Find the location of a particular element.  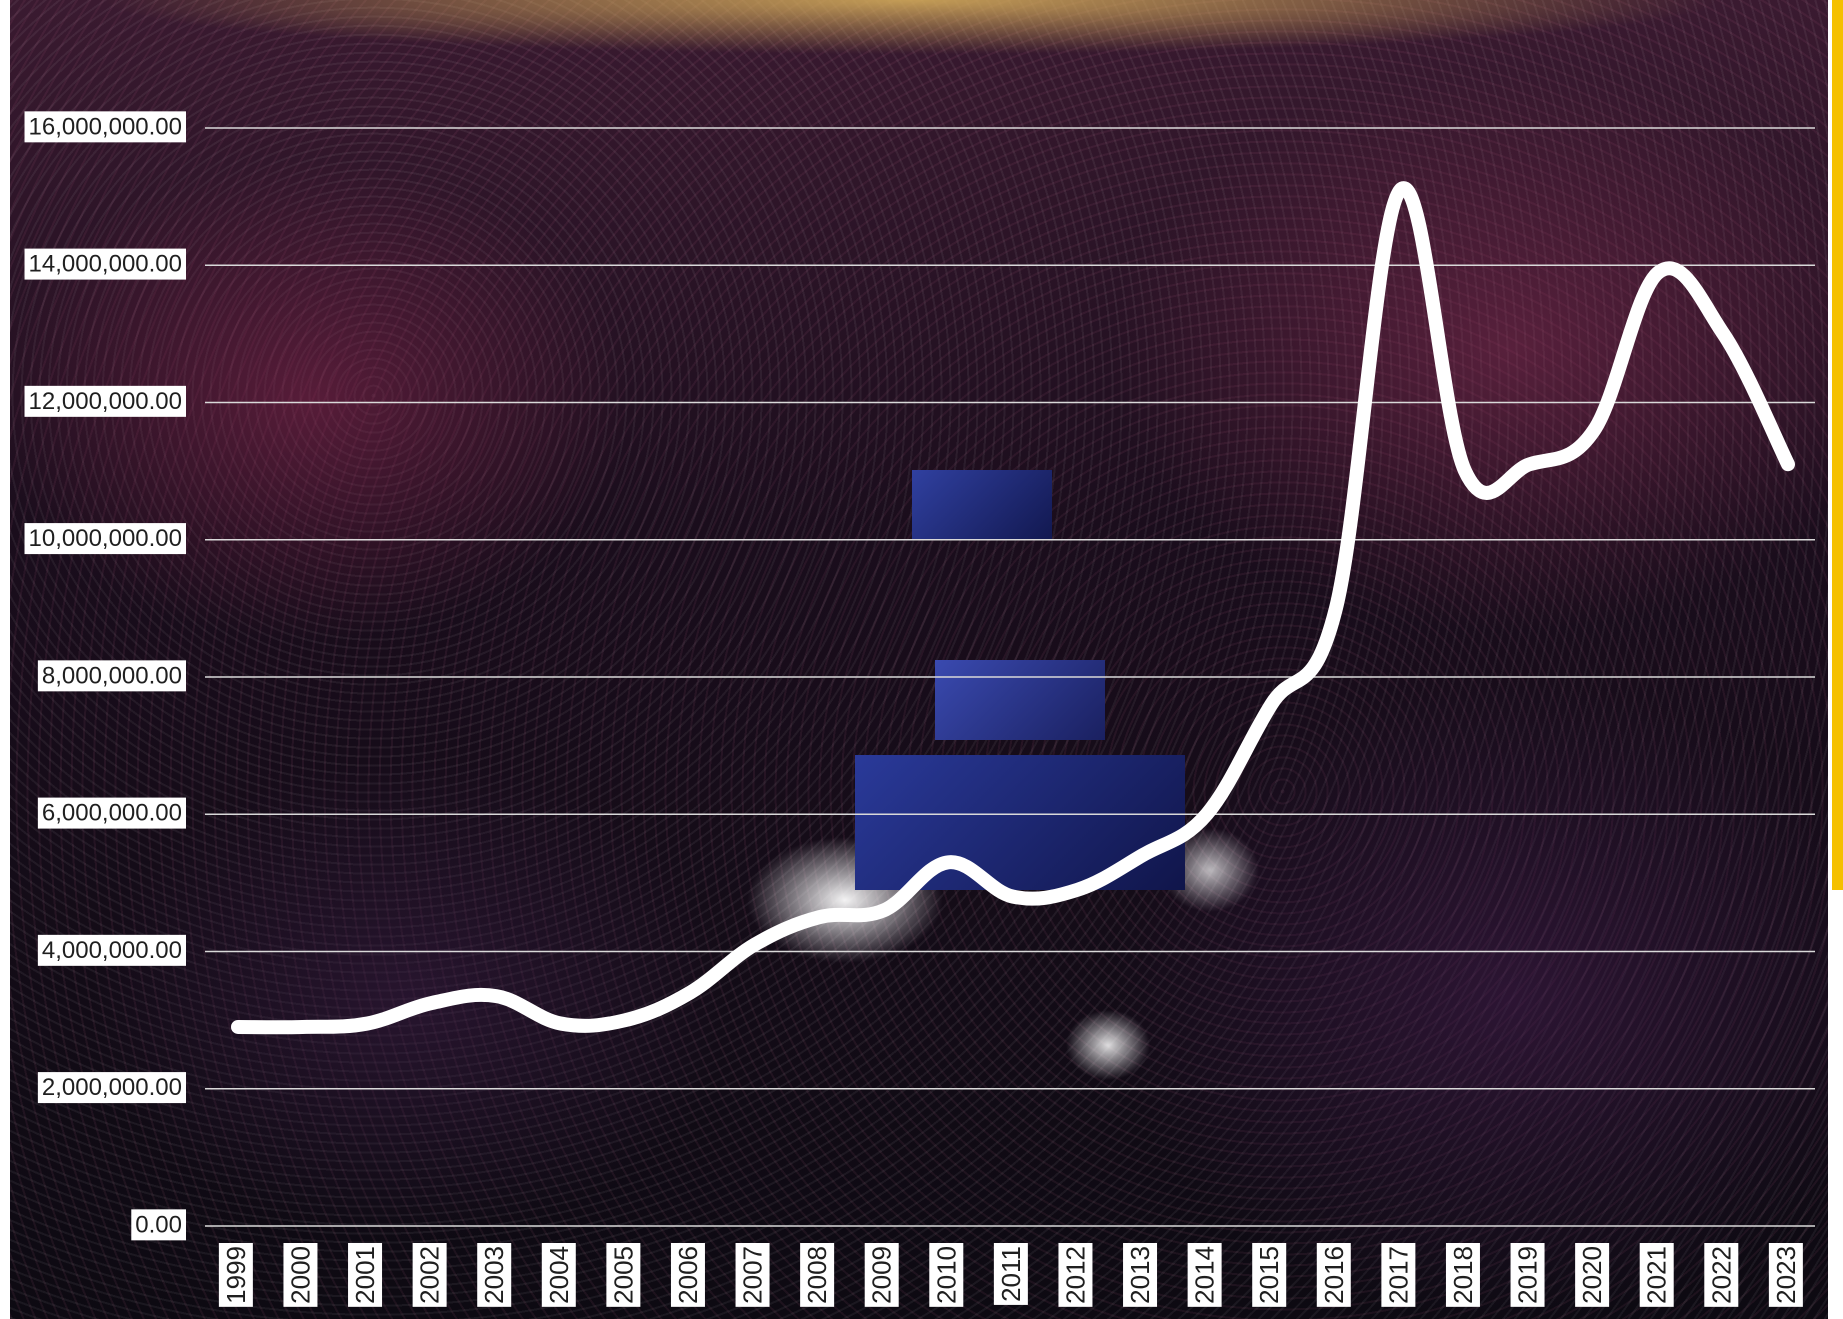

x-tick-label: 2018 is located at coordinates (1463, 1275).